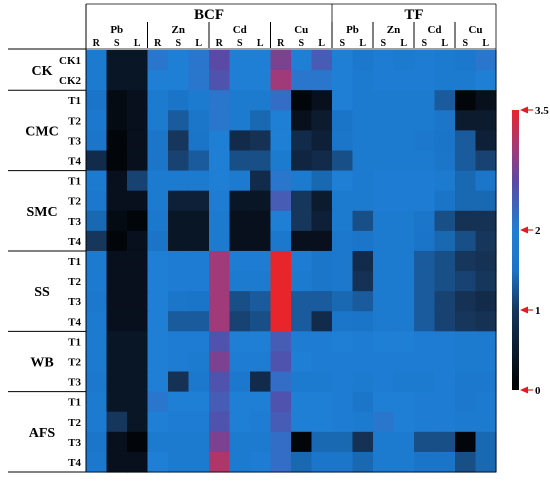 The image size is (550, 482). Describe the element at coordinates (74, 162) in the screenshot. I see `row-label: T4` at that location.